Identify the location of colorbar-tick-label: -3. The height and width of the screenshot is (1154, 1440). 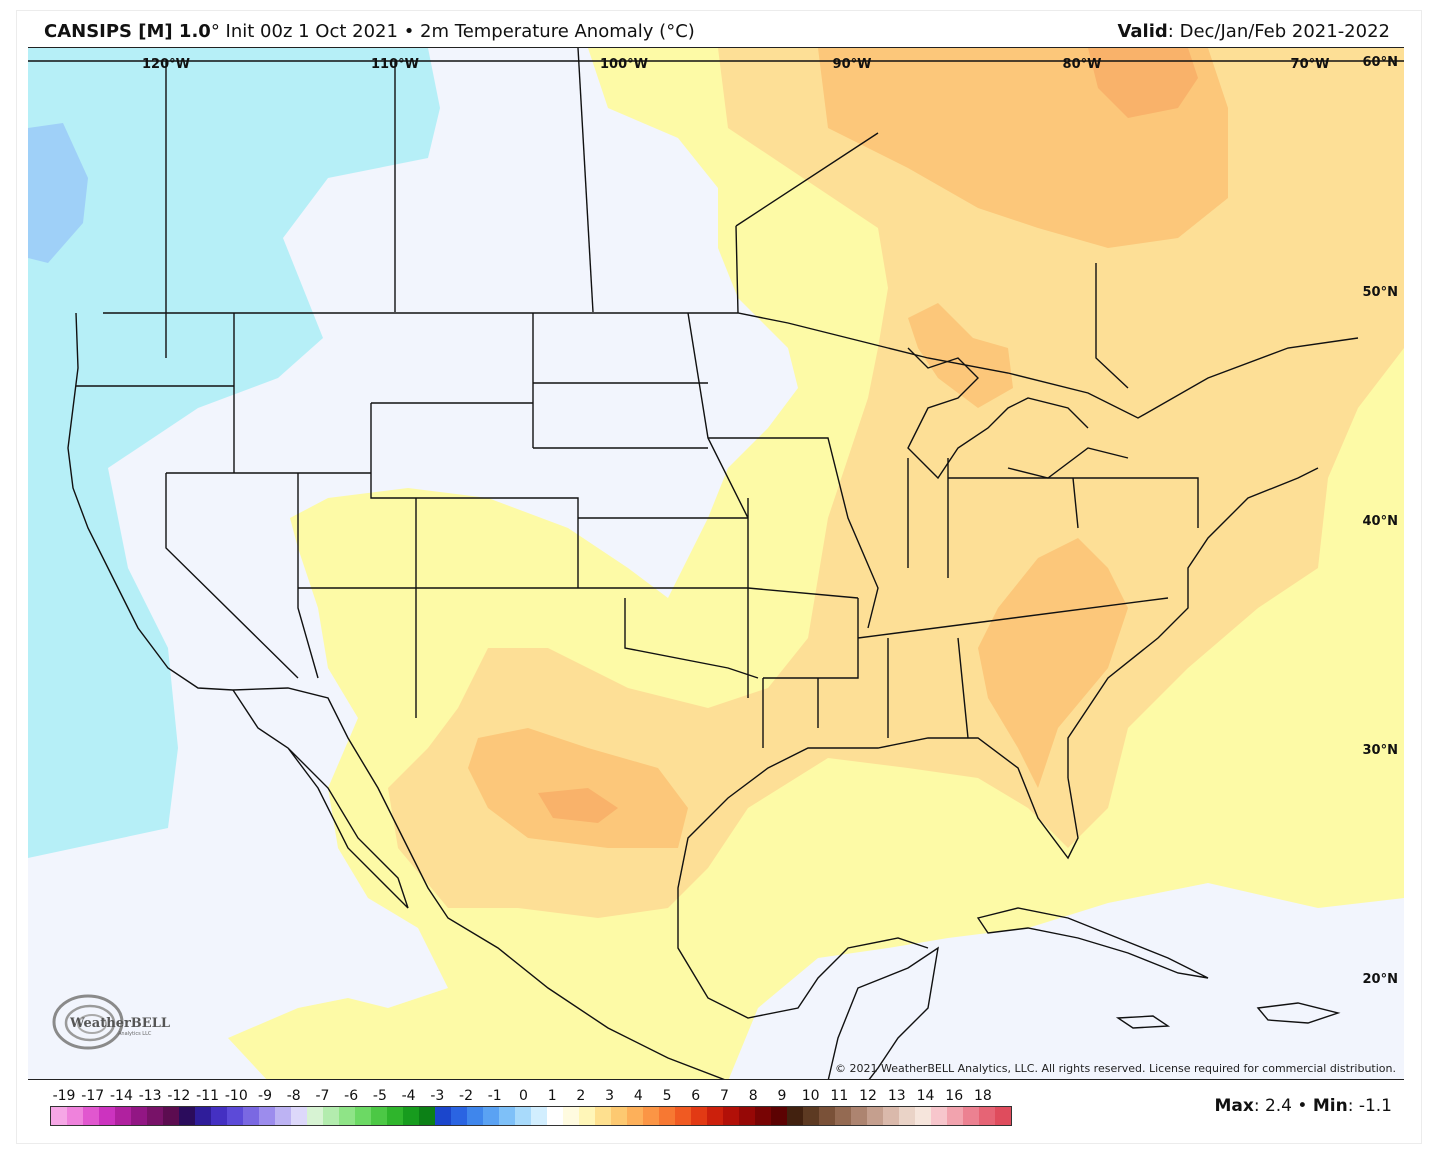
(437, 1096).